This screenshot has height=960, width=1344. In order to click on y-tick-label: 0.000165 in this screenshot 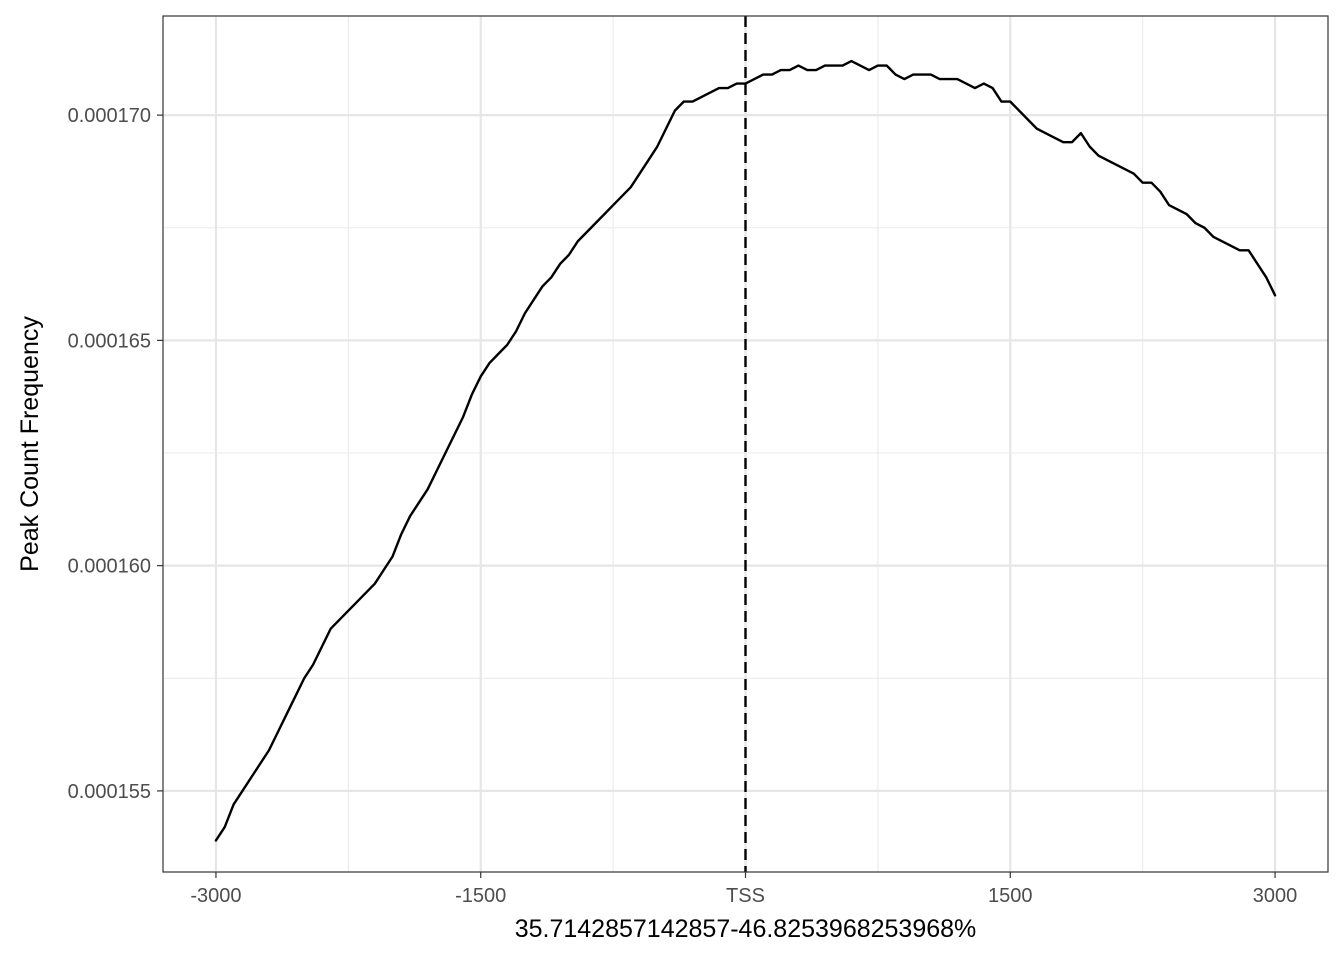, I will do `click(109, 341)`.